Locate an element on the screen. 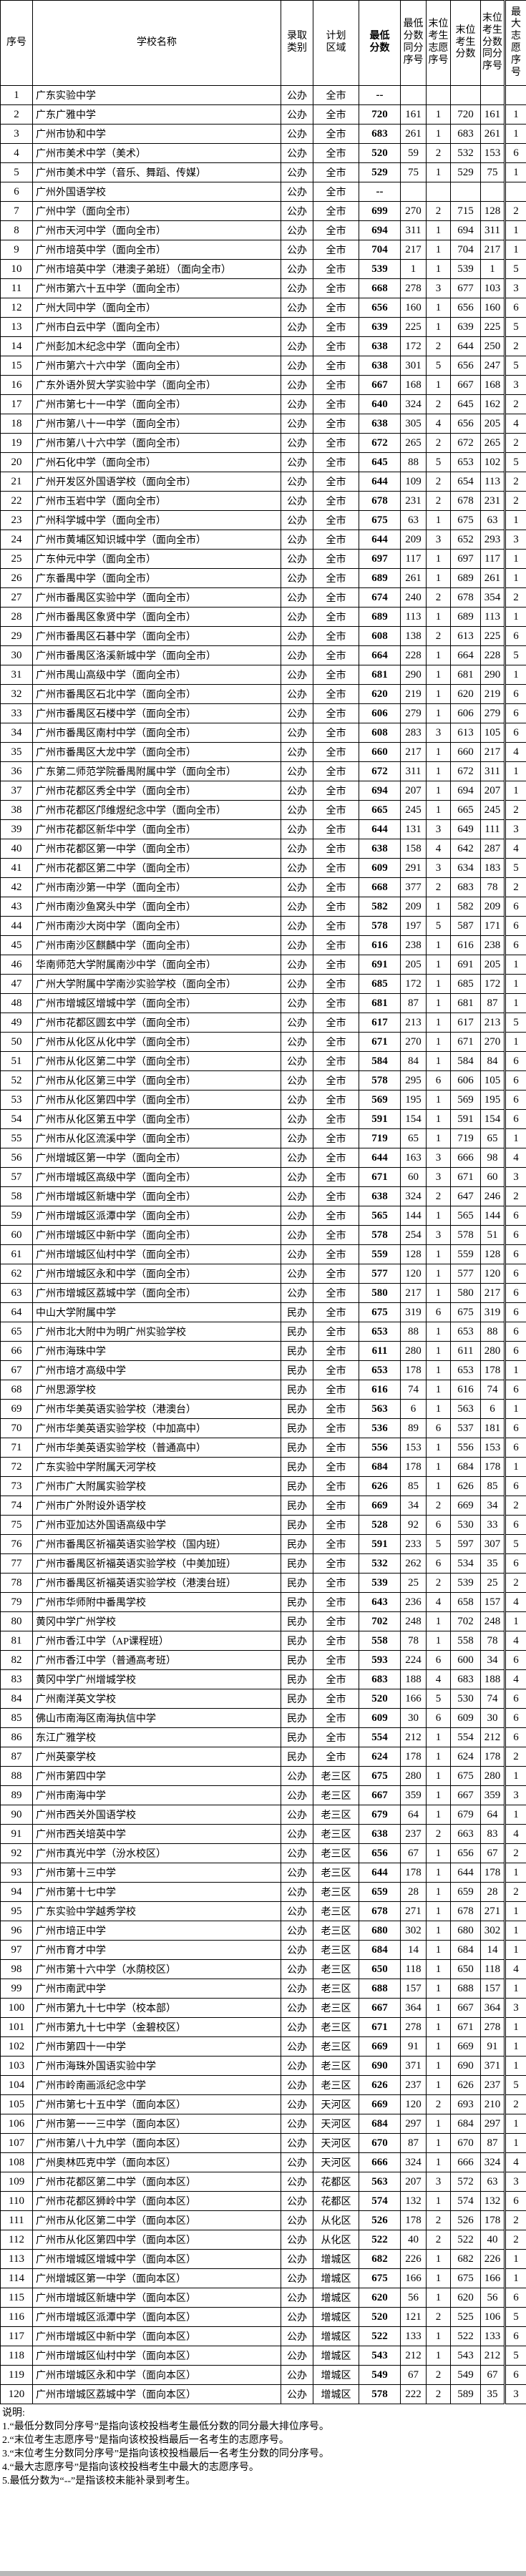 The width and height of the screenshot is (526, 2576). min-score-tie-cell: 301 is located at coordinates (413, 366).